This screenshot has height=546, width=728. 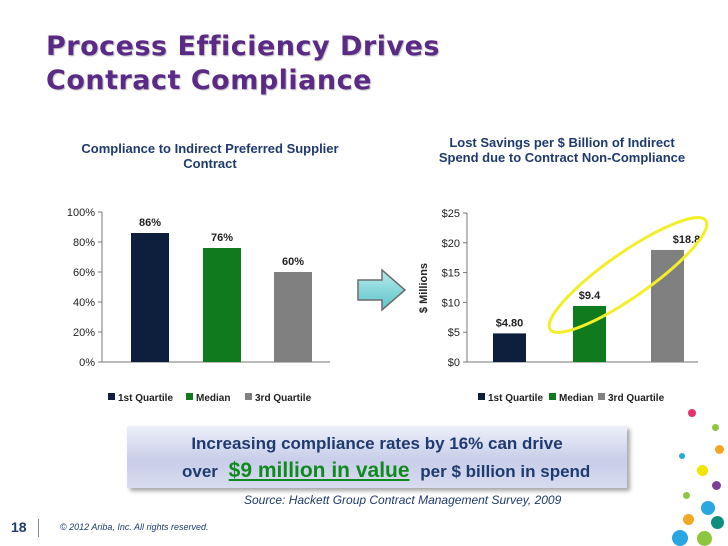 What do you see at coordinates (382, 290) in the screenshot?
I see `right-arrow-icon` at bounding box center [382, 290].